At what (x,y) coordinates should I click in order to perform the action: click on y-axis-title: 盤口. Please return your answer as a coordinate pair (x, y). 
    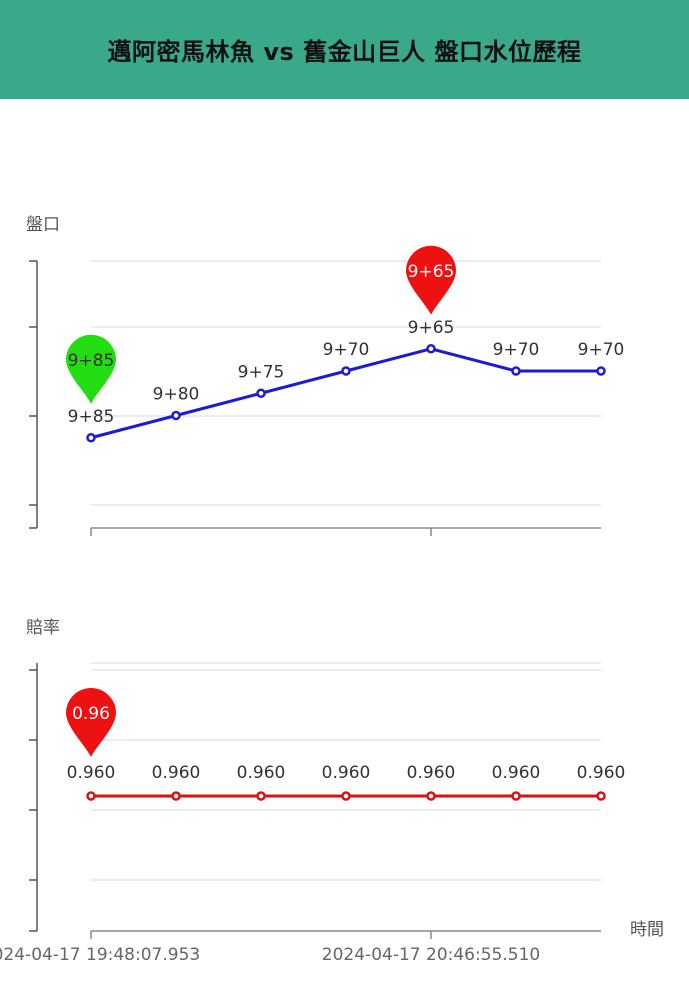
    Looking at the image, I should click on (43, 225).